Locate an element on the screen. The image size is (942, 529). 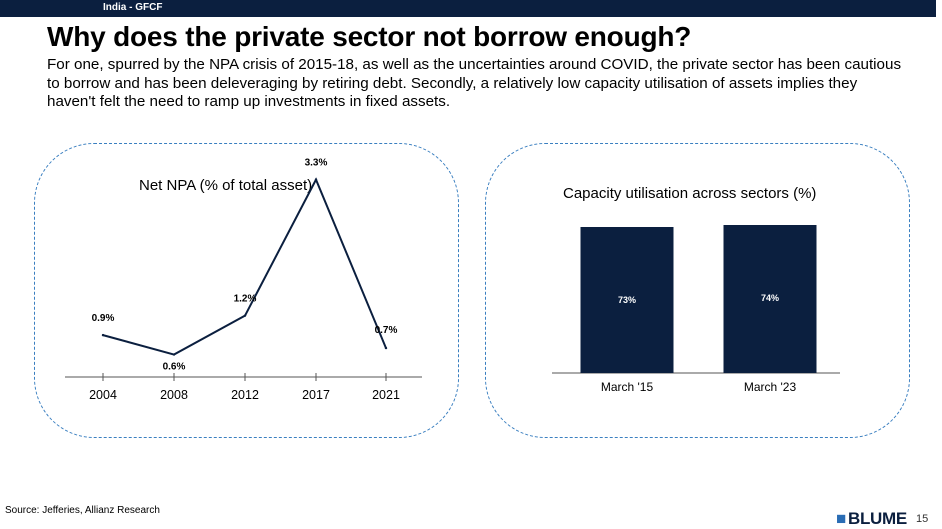
npa-data-label: 0.6% is located at coordinates (174, 367).